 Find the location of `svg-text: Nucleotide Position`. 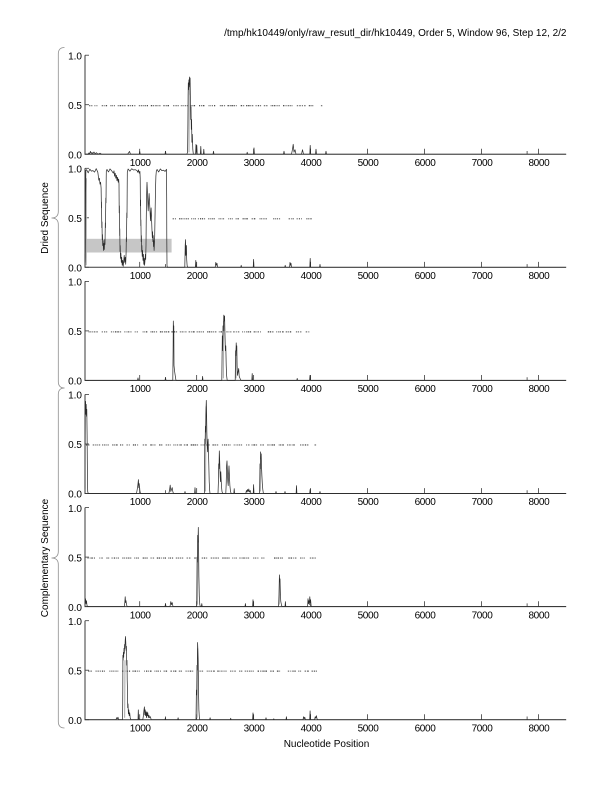

svg-text: Nucleotide Position is located at coordinates (327, 744).